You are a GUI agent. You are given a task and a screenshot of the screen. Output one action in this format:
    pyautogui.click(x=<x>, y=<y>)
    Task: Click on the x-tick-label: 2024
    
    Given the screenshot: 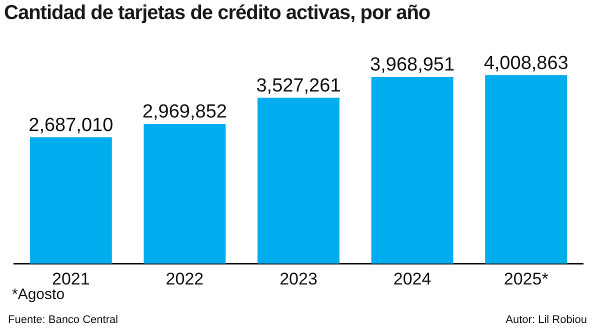 What is the action you would take?
    pyautogui.click(x=412, y=278)
    